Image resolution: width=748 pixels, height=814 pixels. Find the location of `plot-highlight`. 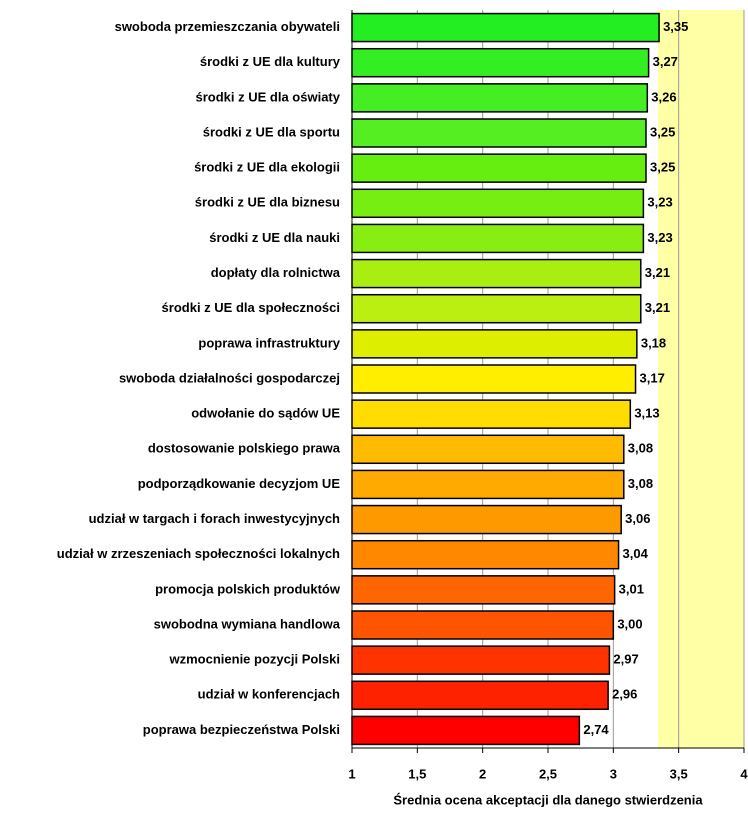

plot-highlight is located at coordinates (701, 379).